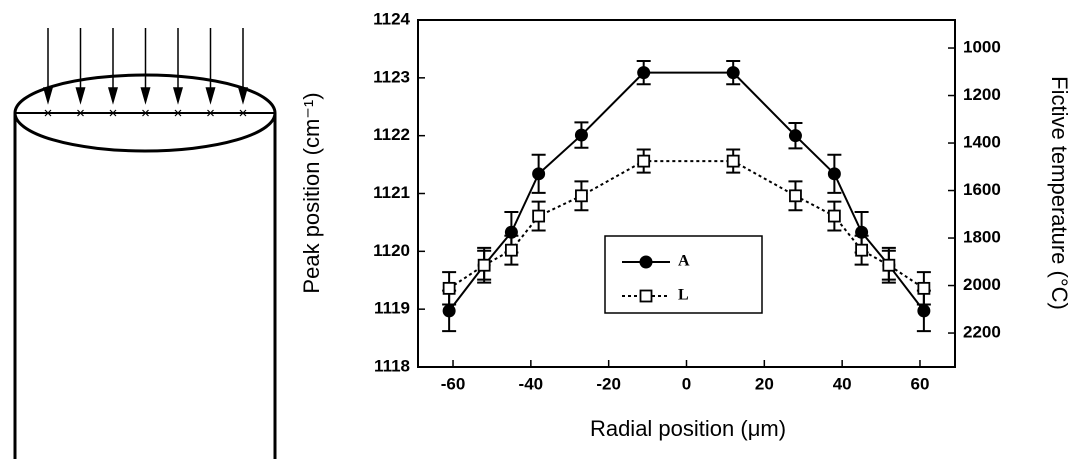 This screenshot has width=1079, height=459. What do you see at coordinates (683, 295) in the screenshot?
I see `legend-label: L` at bounding box center [683, 295].